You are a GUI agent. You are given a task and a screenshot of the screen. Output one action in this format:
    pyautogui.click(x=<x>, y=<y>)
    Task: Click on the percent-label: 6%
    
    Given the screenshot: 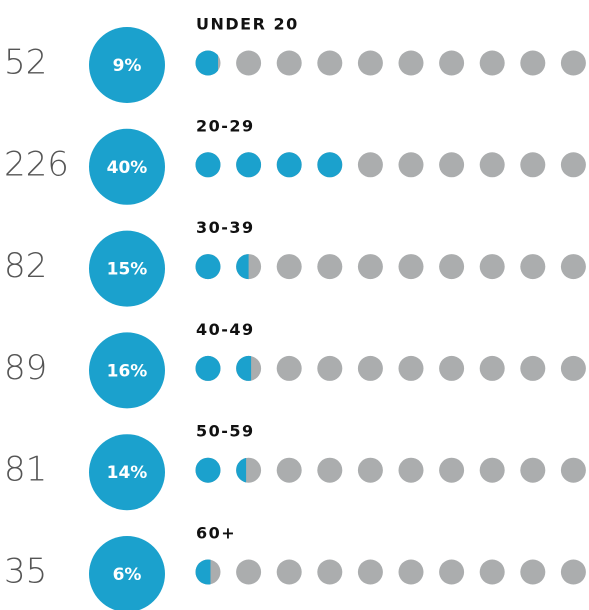 What is the action you would take?
    pyautogui.click(x=127, y=575)
    